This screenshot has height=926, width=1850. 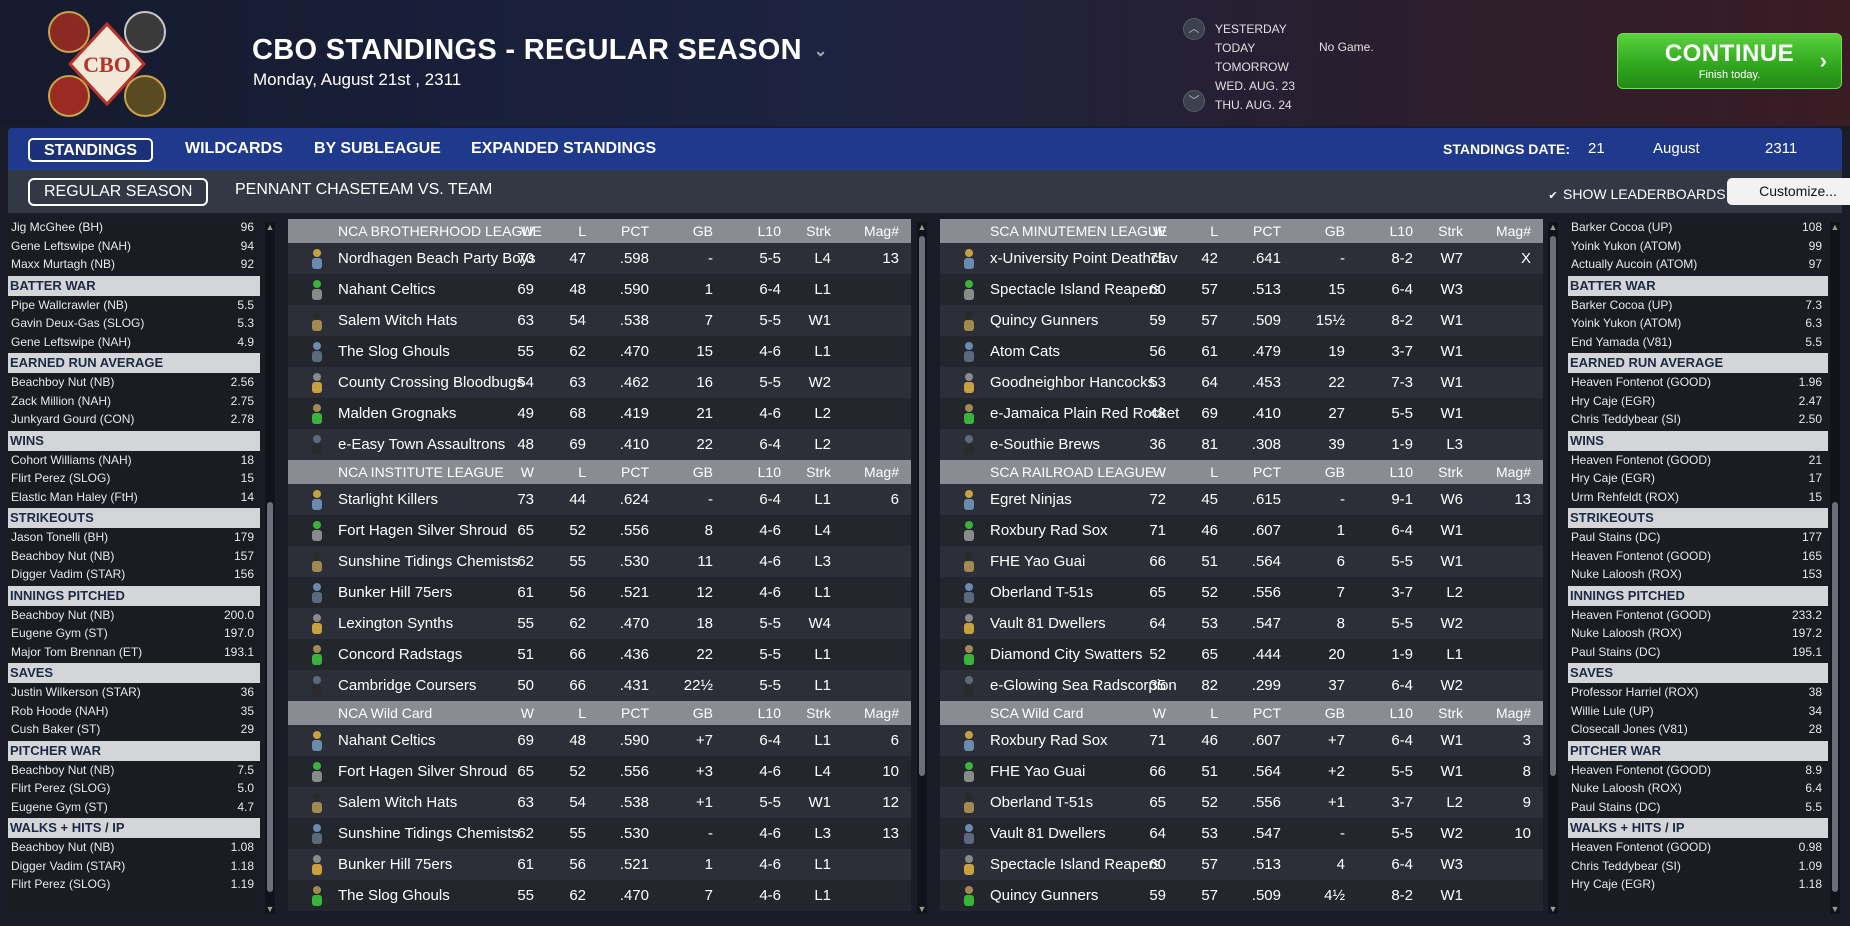 I want to click on team-row: Sunshine Tidings Chemists 62 55 .530 11 4-6 L3, so click(x=599, y=561).